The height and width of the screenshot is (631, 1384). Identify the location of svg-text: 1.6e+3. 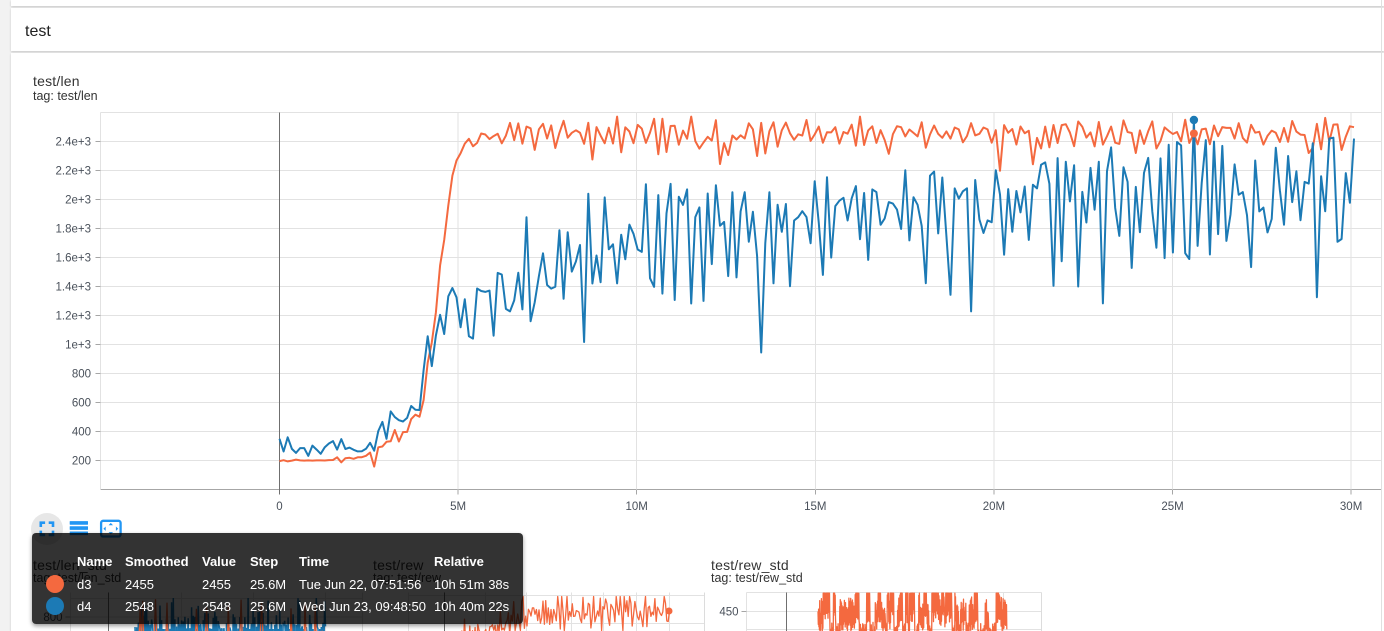
(74, 259).